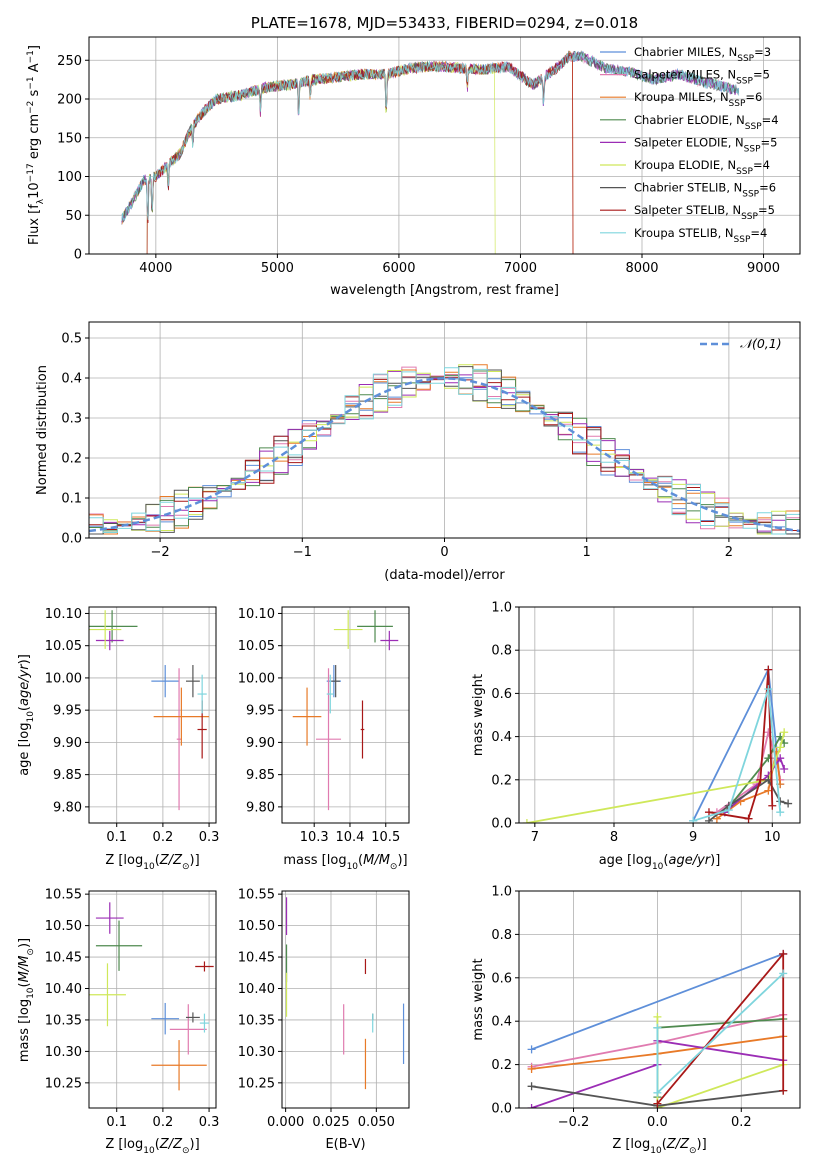 The height and width of the screenshot is (1170, 819). What do you see at coordinates (71, 339) in the screenshot?
I see `y-tick-label: 0.5` at bounding box center [71, 339].